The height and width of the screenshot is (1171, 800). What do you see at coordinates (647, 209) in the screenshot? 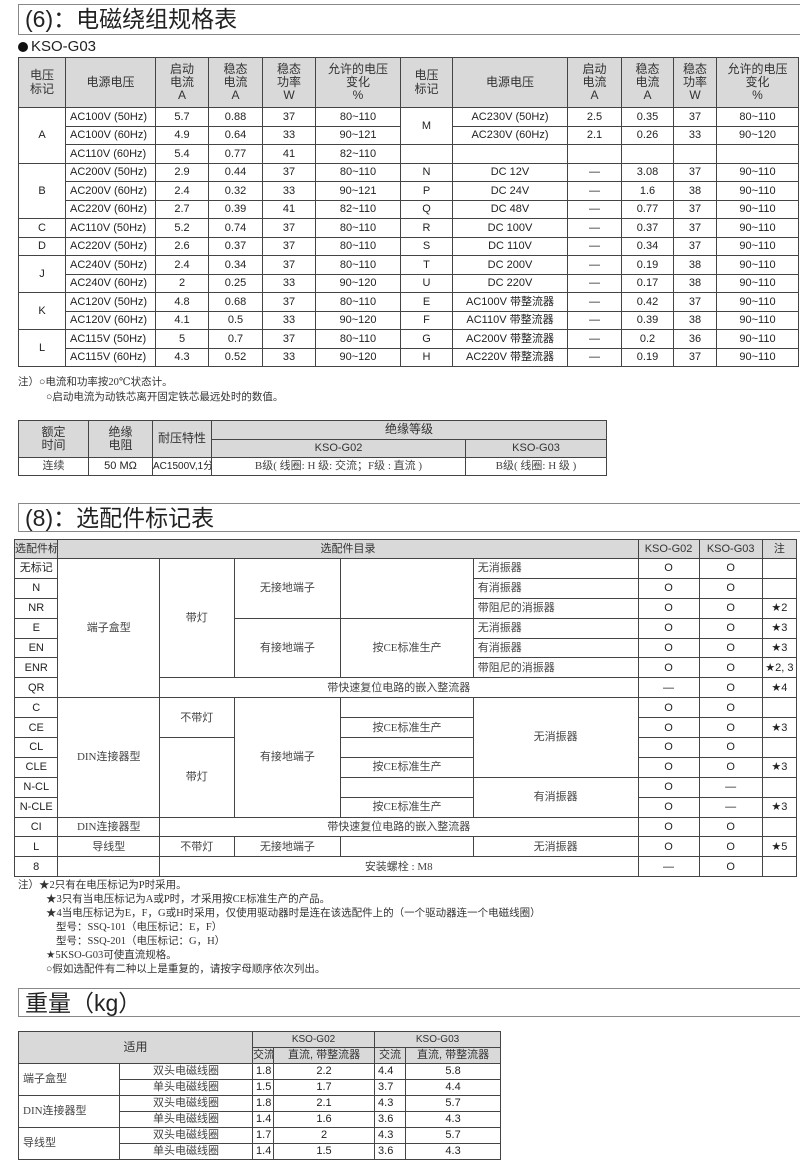
I see `steady-current: 0.77` at bounding box center [647, 209].